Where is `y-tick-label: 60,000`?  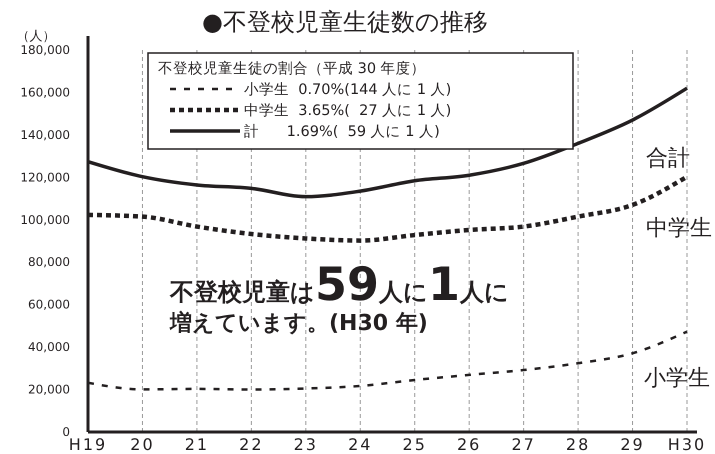
y-tick-label: 60,000 is located at coordinates (49, 305).